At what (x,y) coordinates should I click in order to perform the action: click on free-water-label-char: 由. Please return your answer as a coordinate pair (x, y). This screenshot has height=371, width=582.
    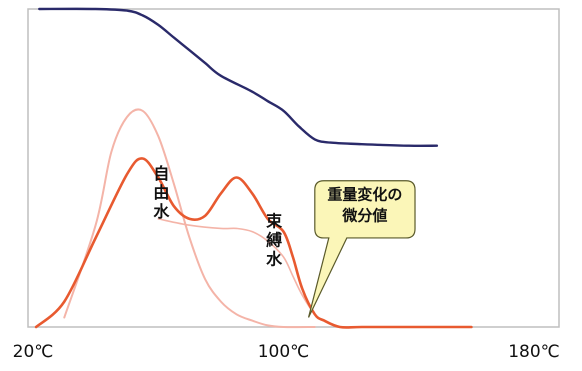
    Looking at the image, I should click on (161, 192).